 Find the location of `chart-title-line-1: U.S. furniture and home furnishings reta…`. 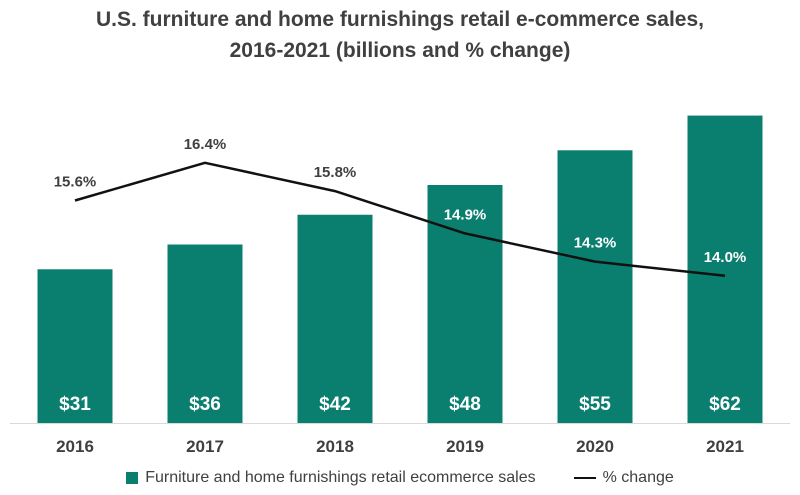

chart-title-line-1: U.S. furniture and home furnishings reta… is located at coordinates (400, 19).